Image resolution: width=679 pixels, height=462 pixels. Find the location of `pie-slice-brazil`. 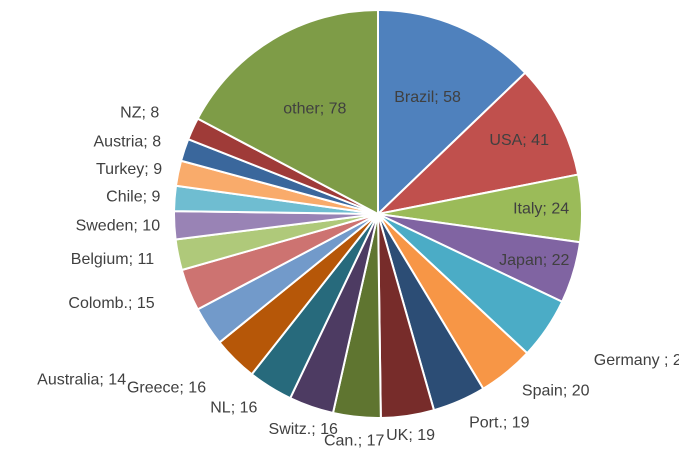

pie-slice-brazil is located at coordinates (452, 112).